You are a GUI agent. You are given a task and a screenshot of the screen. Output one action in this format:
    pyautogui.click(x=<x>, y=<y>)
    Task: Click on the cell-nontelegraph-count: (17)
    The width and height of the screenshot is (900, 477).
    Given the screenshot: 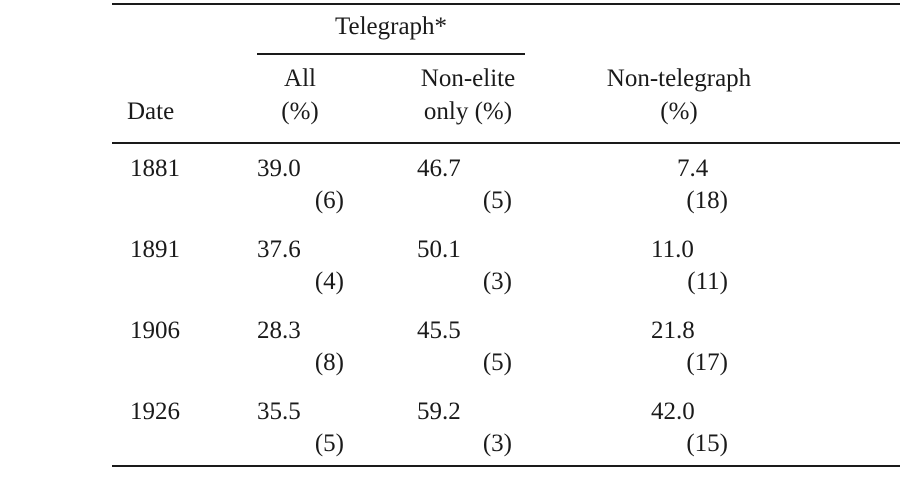 What is the action you would take?
    pyautogui.click(x=707, y=362)
    